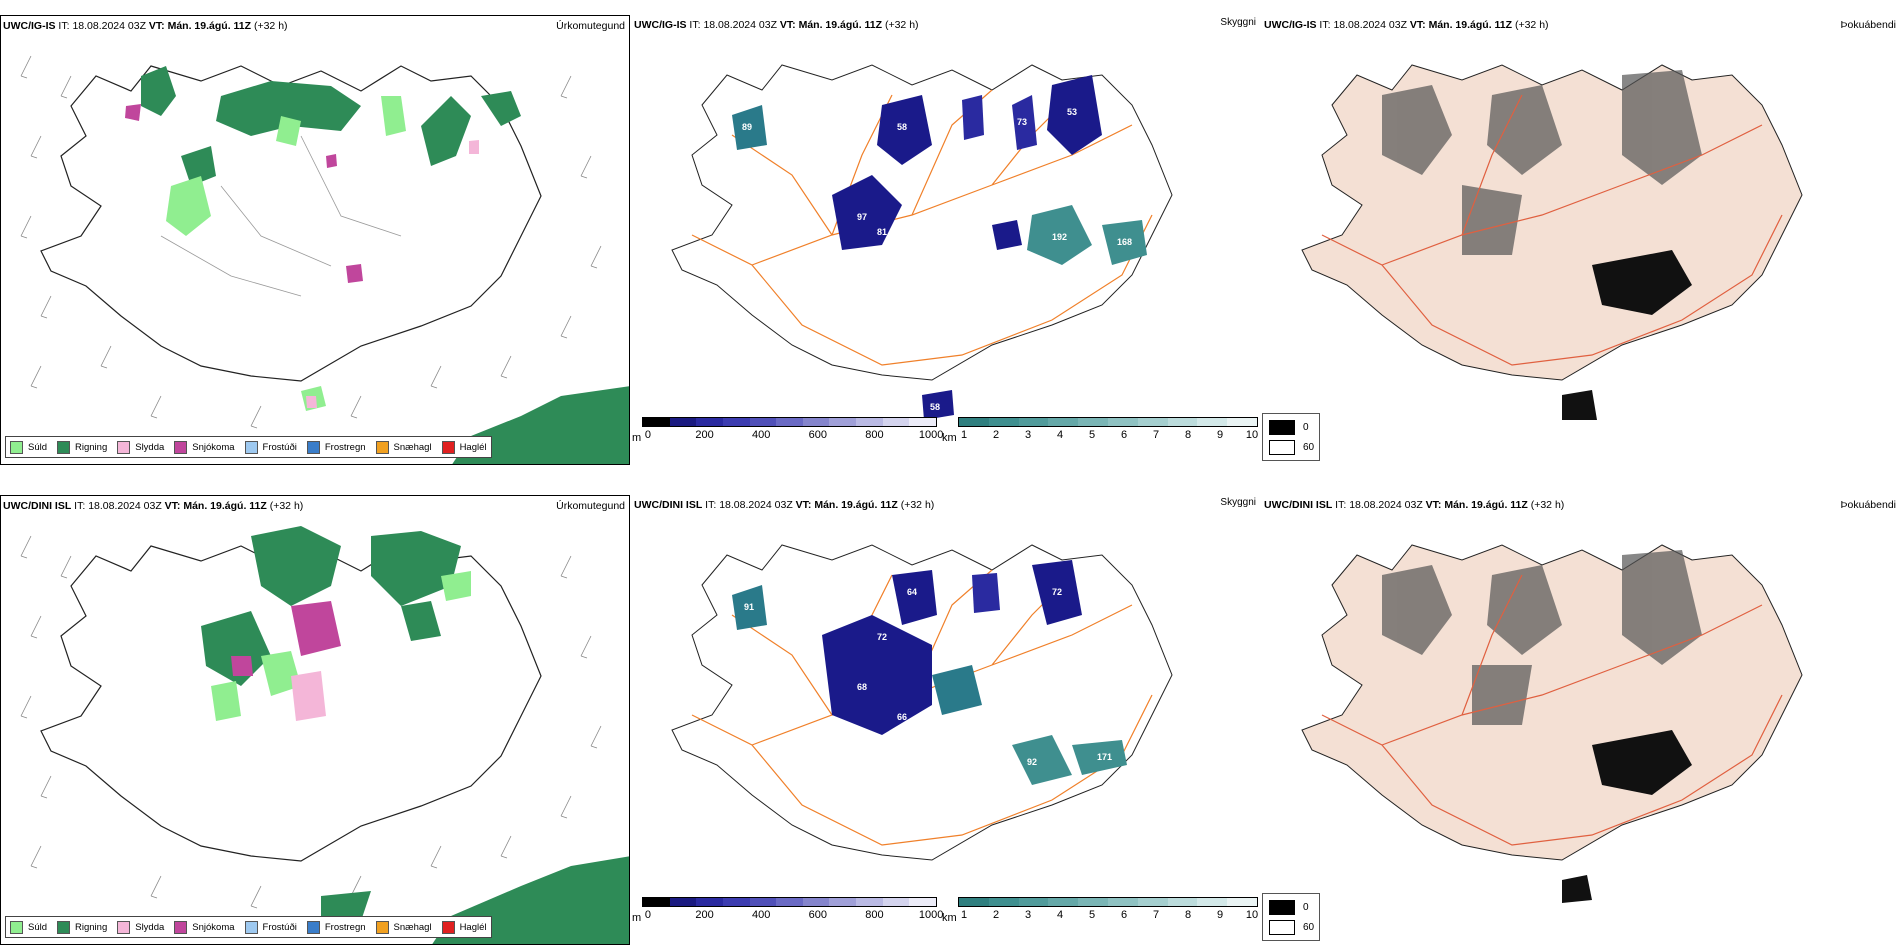 The image size is (1900, 950). What do you see at coordinates (749, 607) in the screenshot?
I see `cloud-label: 91` at bounding box center [749, 607].